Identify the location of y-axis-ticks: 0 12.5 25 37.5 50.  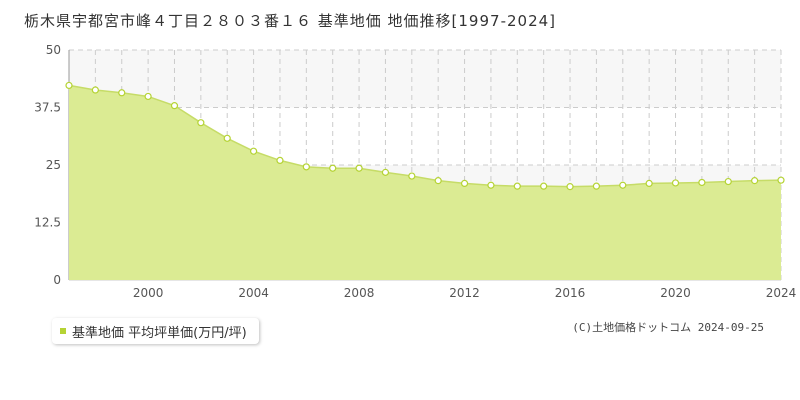
(47, 165).